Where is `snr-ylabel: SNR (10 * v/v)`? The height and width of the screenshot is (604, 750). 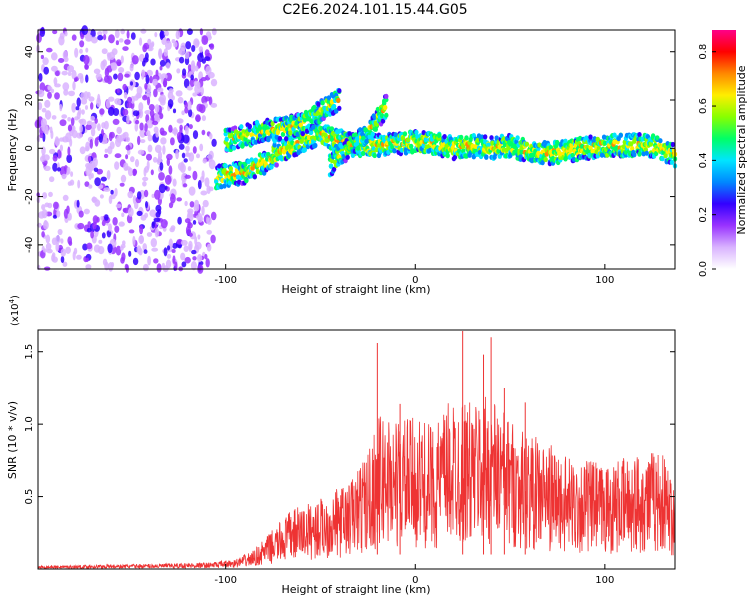 snr-ylabel: SNR (10 * v/v) is located at coordinates (12, 440).